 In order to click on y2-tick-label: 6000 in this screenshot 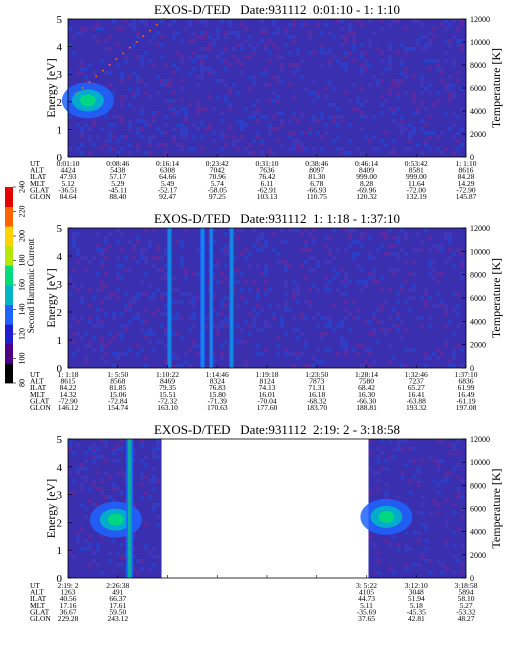, I will do `click(478, 298)`.